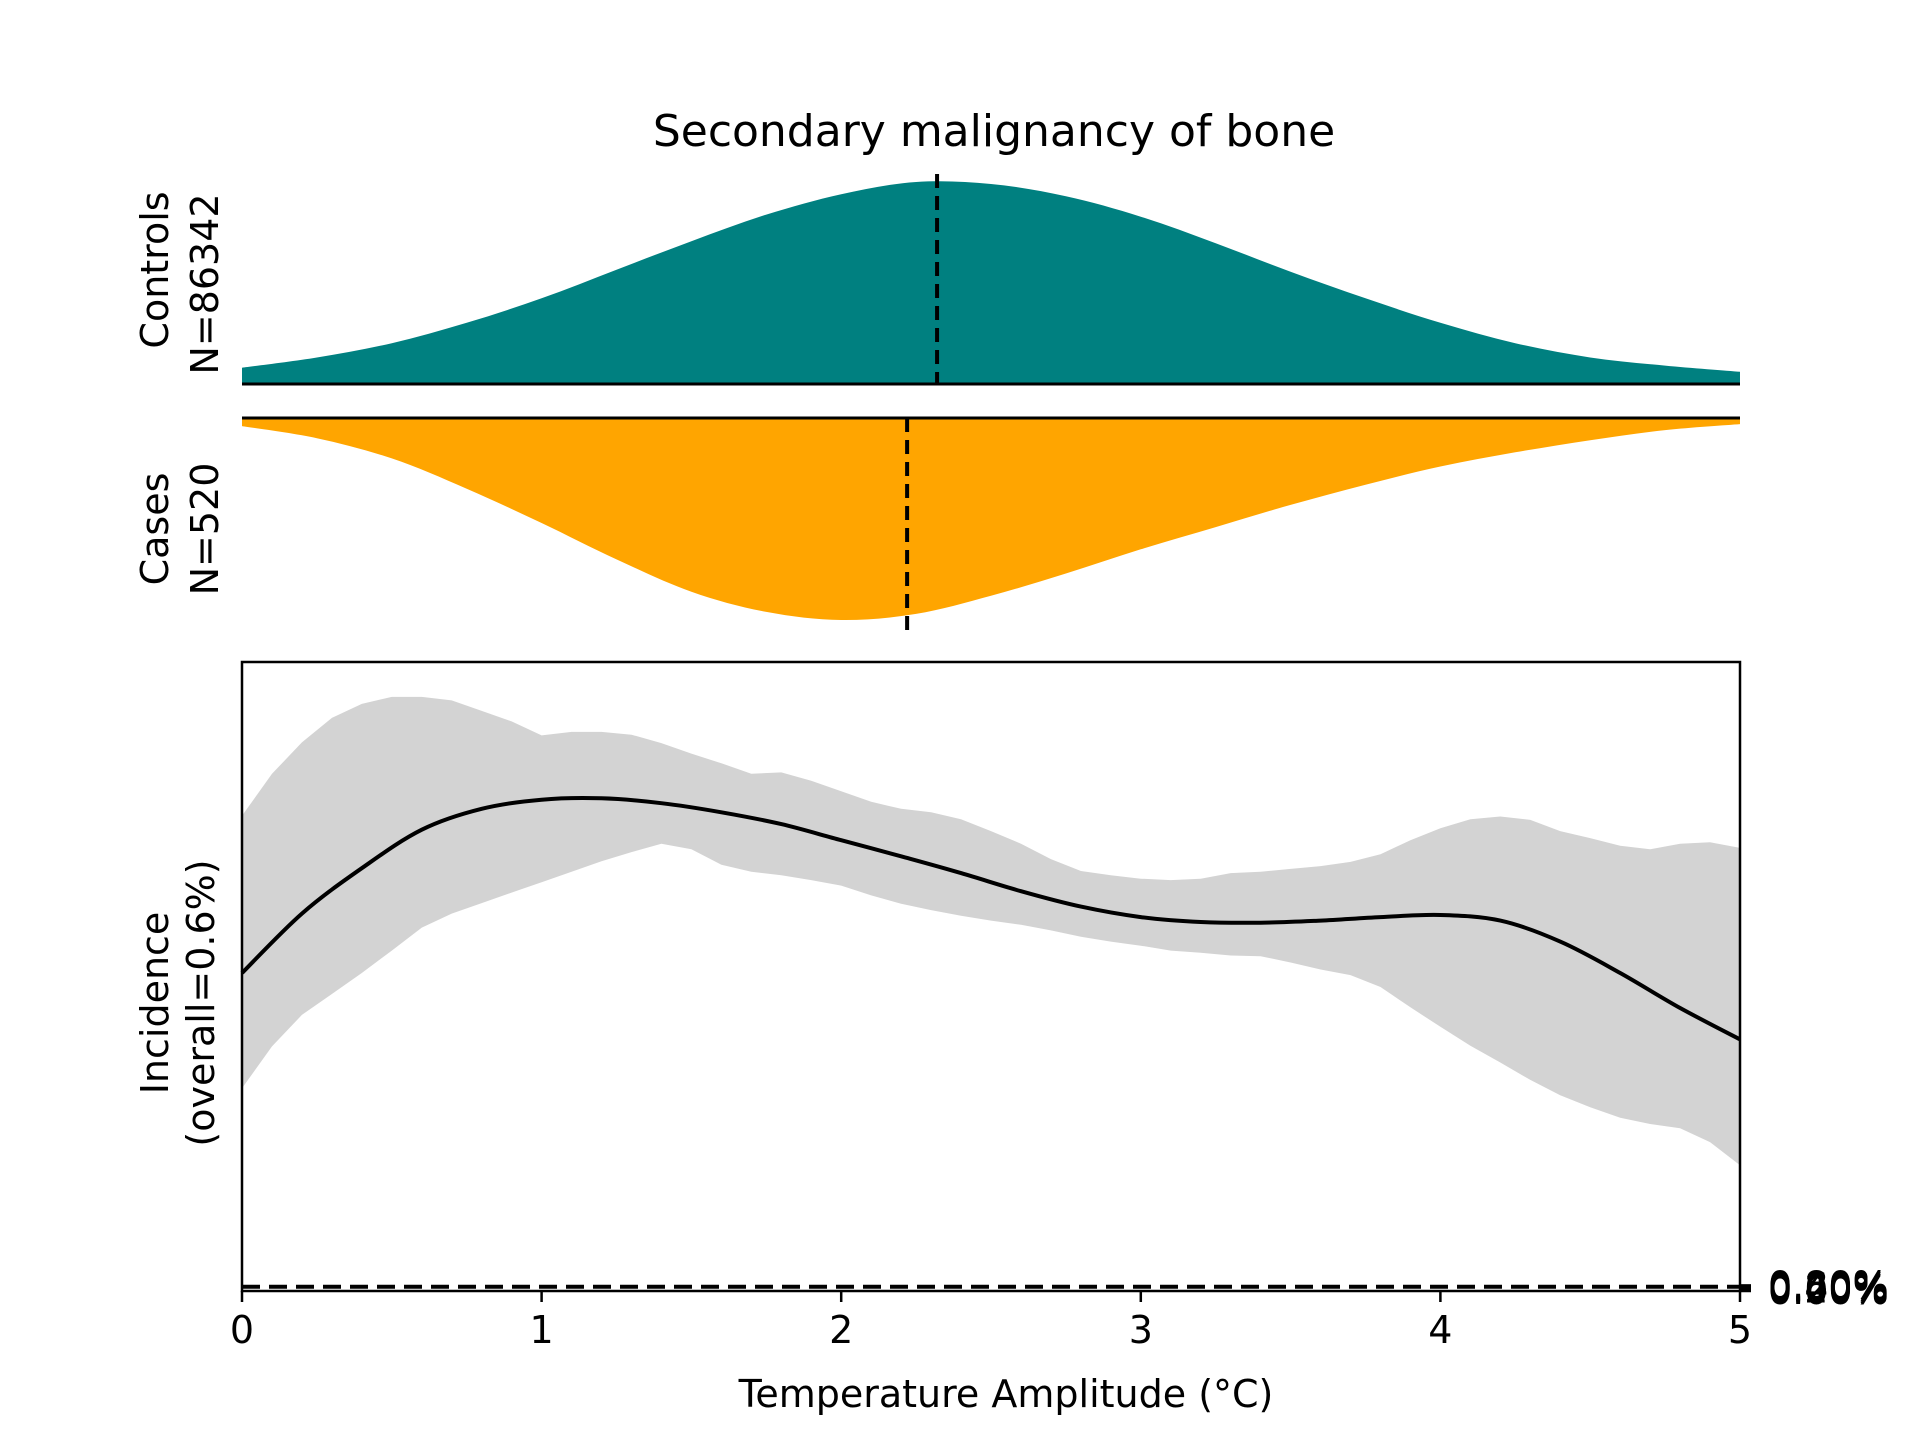  Describe the element at coordinates (1440, 1330) in the screenshot. I see `x-tick-label: 4` at that location.